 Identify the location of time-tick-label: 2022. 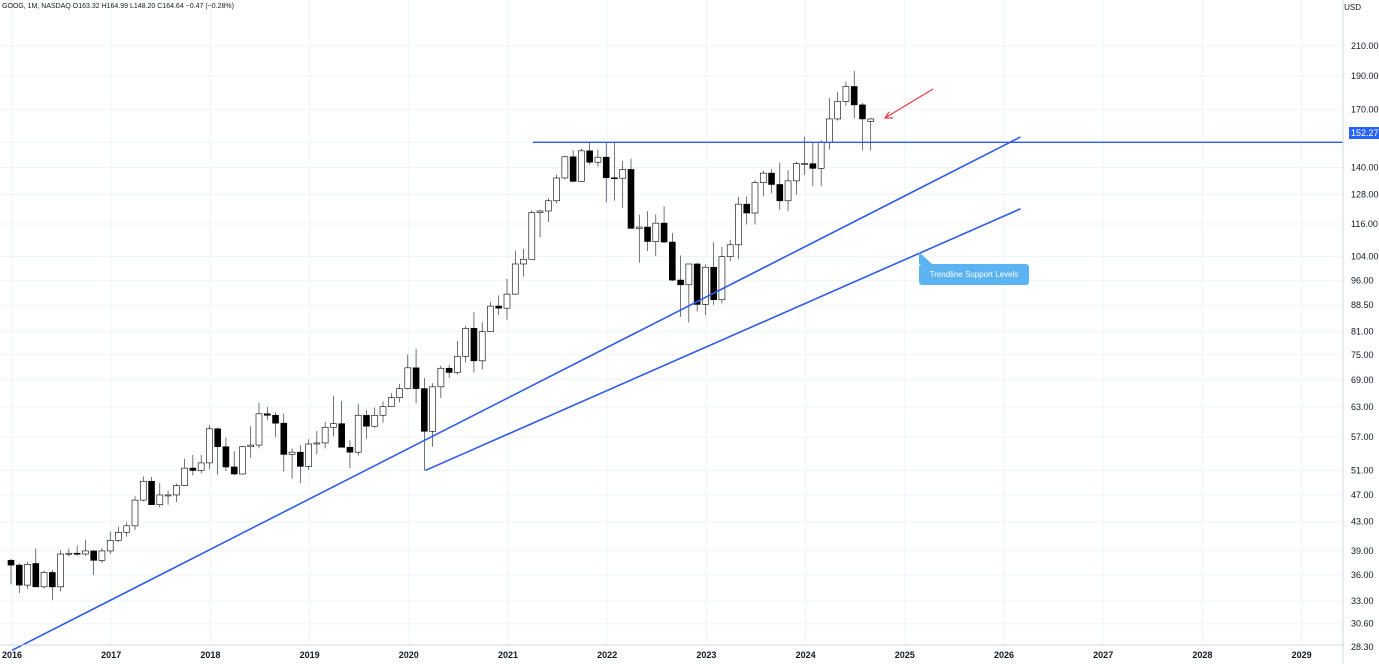
(607, 655).